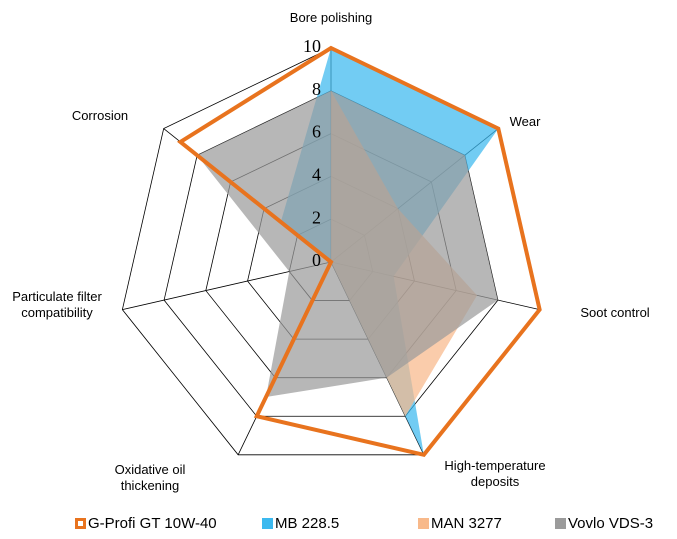 This screenshot has width=677, height=539. What do you see at coordinates (466, 523) in the screenshot?
I see `legend-label: MAN 3277` at bounding box center [466, 523].